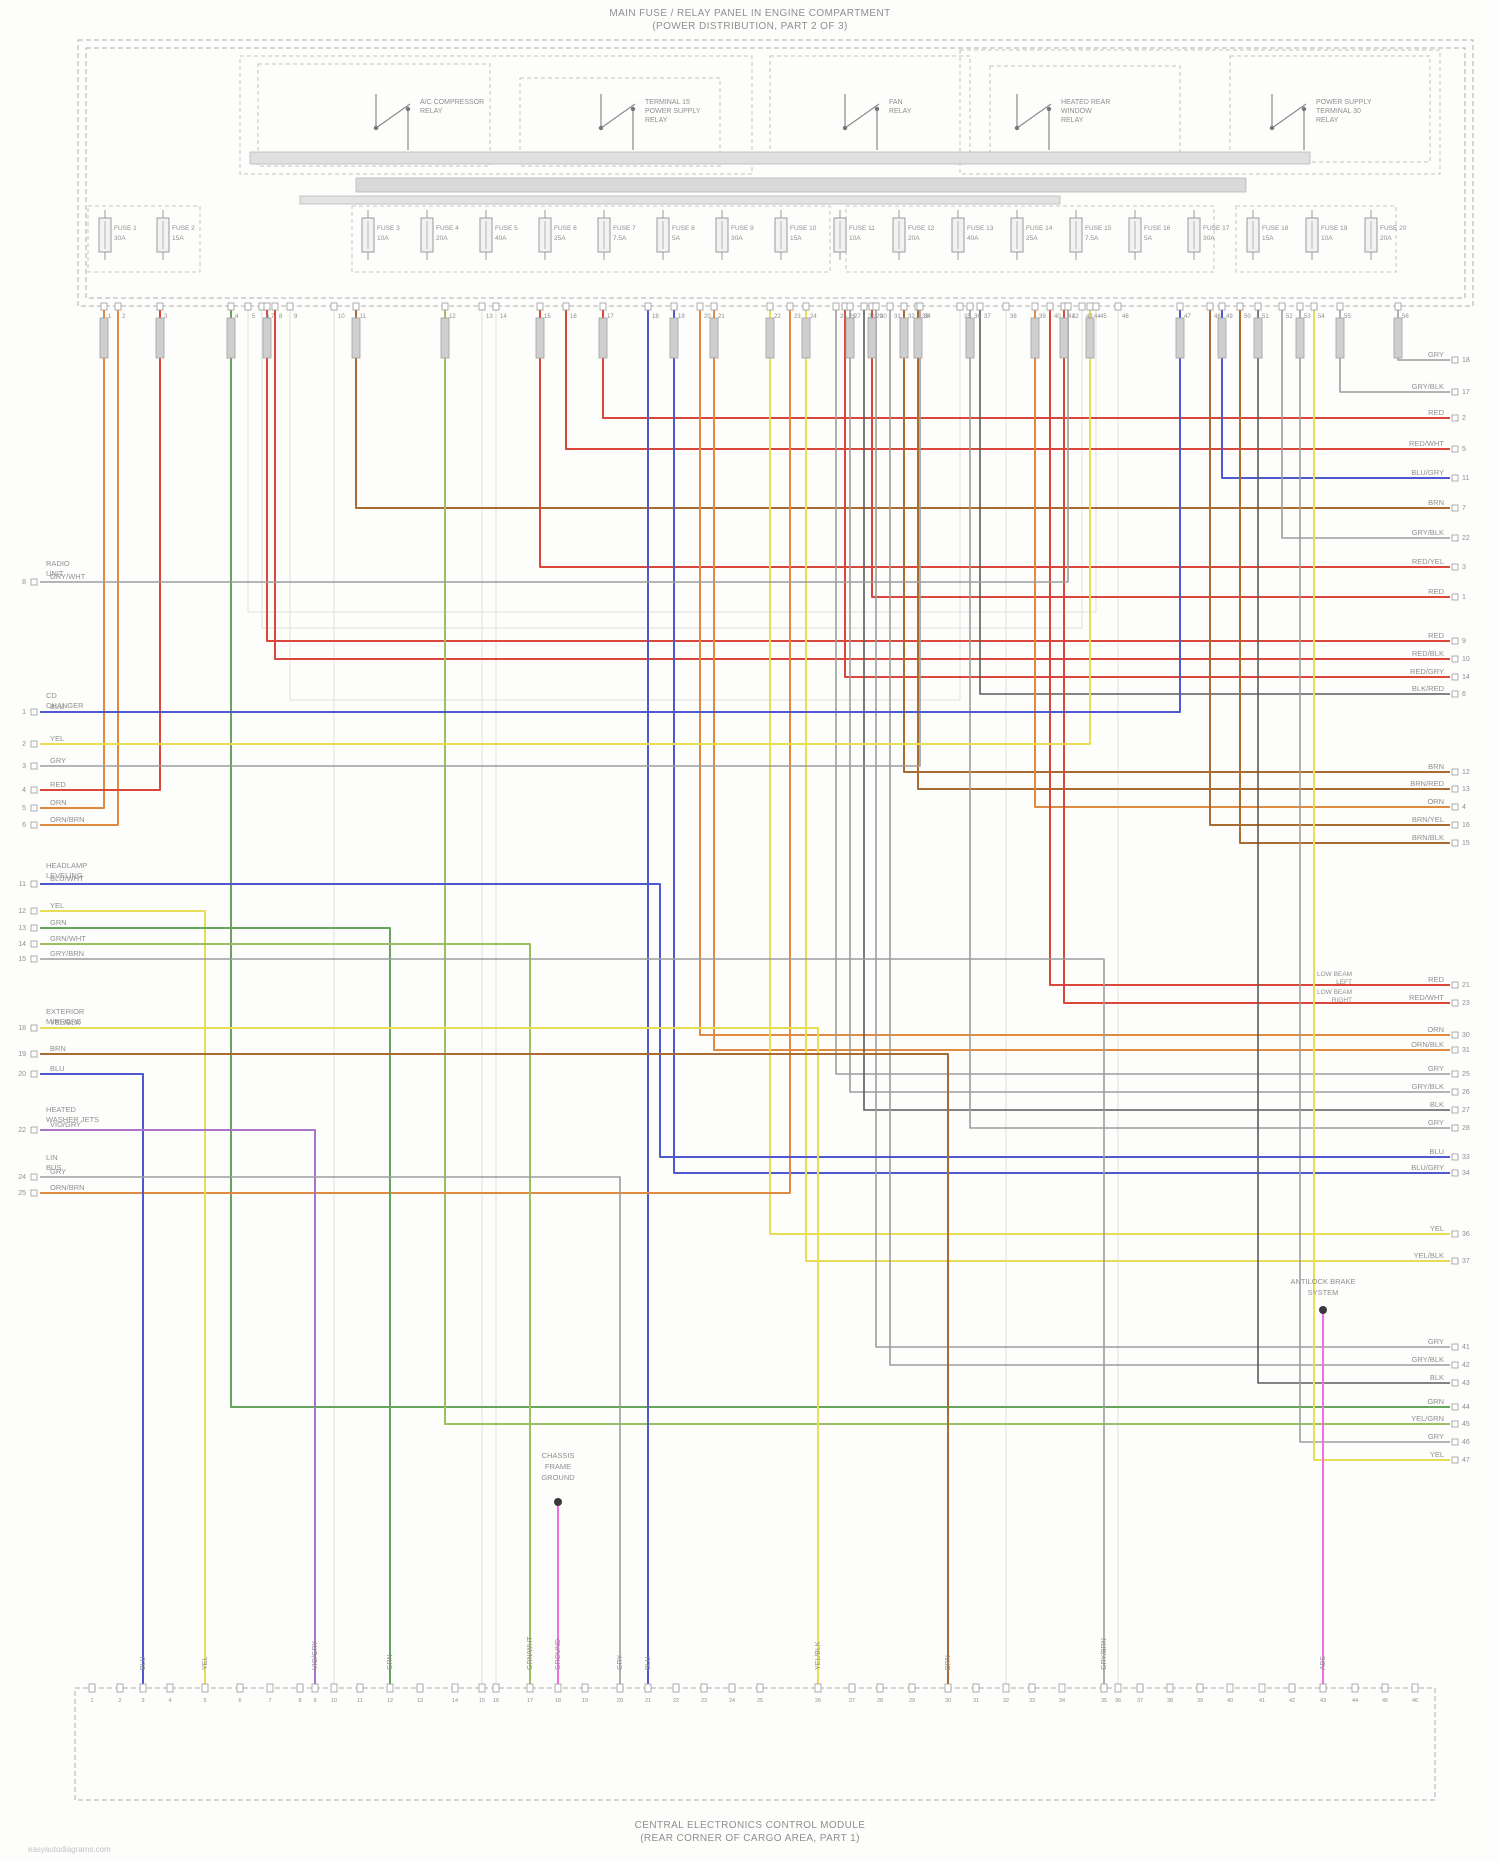  Describe the element at coordinates (439, 235) in the screenshot. I see `fuse: FUSE 4 20A` at that location.